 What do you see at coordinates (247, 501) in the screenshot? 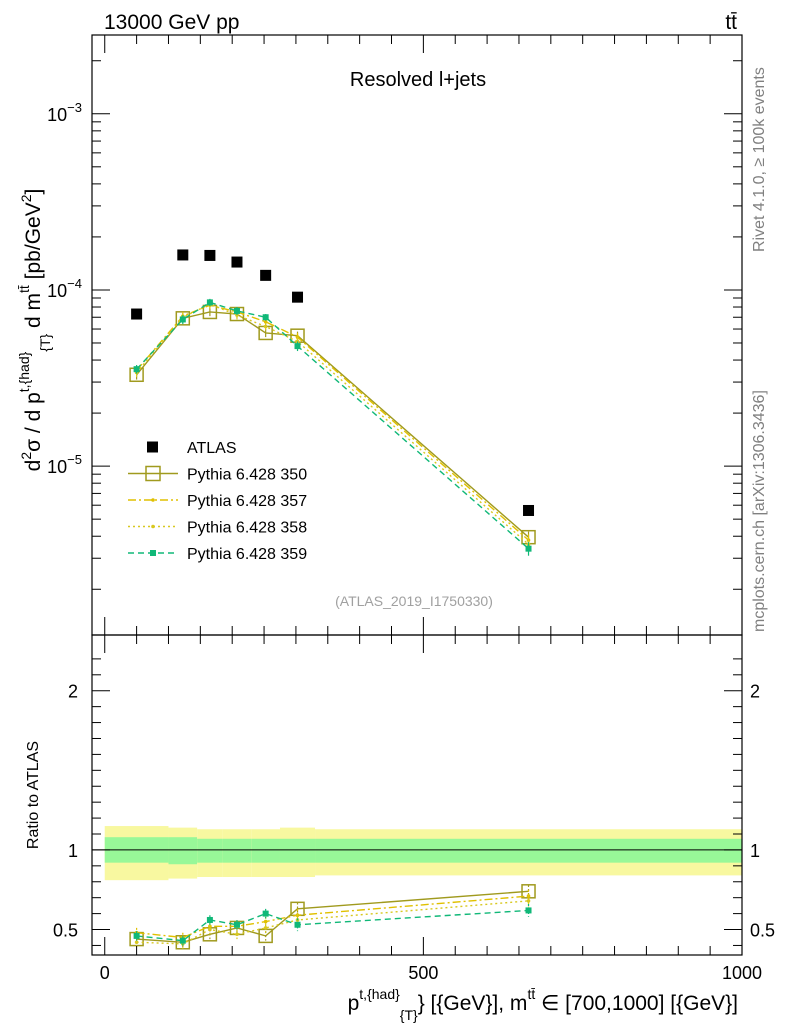
I see `legend-label: Pythia 6.428 357` at bounding box center [247, 501].